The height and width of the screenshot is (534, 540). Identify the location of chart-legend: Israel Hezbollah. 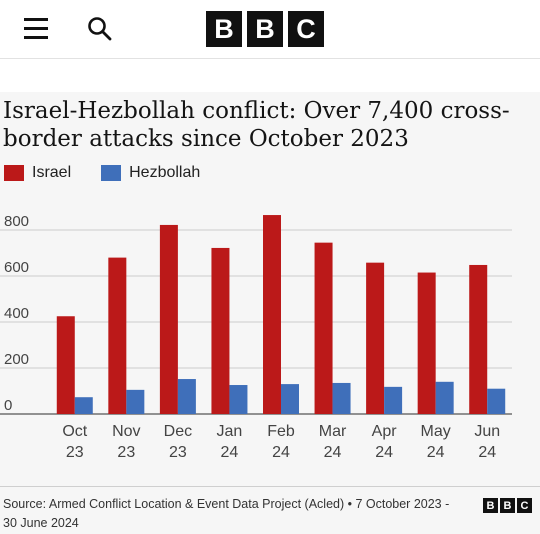
(117, 173).